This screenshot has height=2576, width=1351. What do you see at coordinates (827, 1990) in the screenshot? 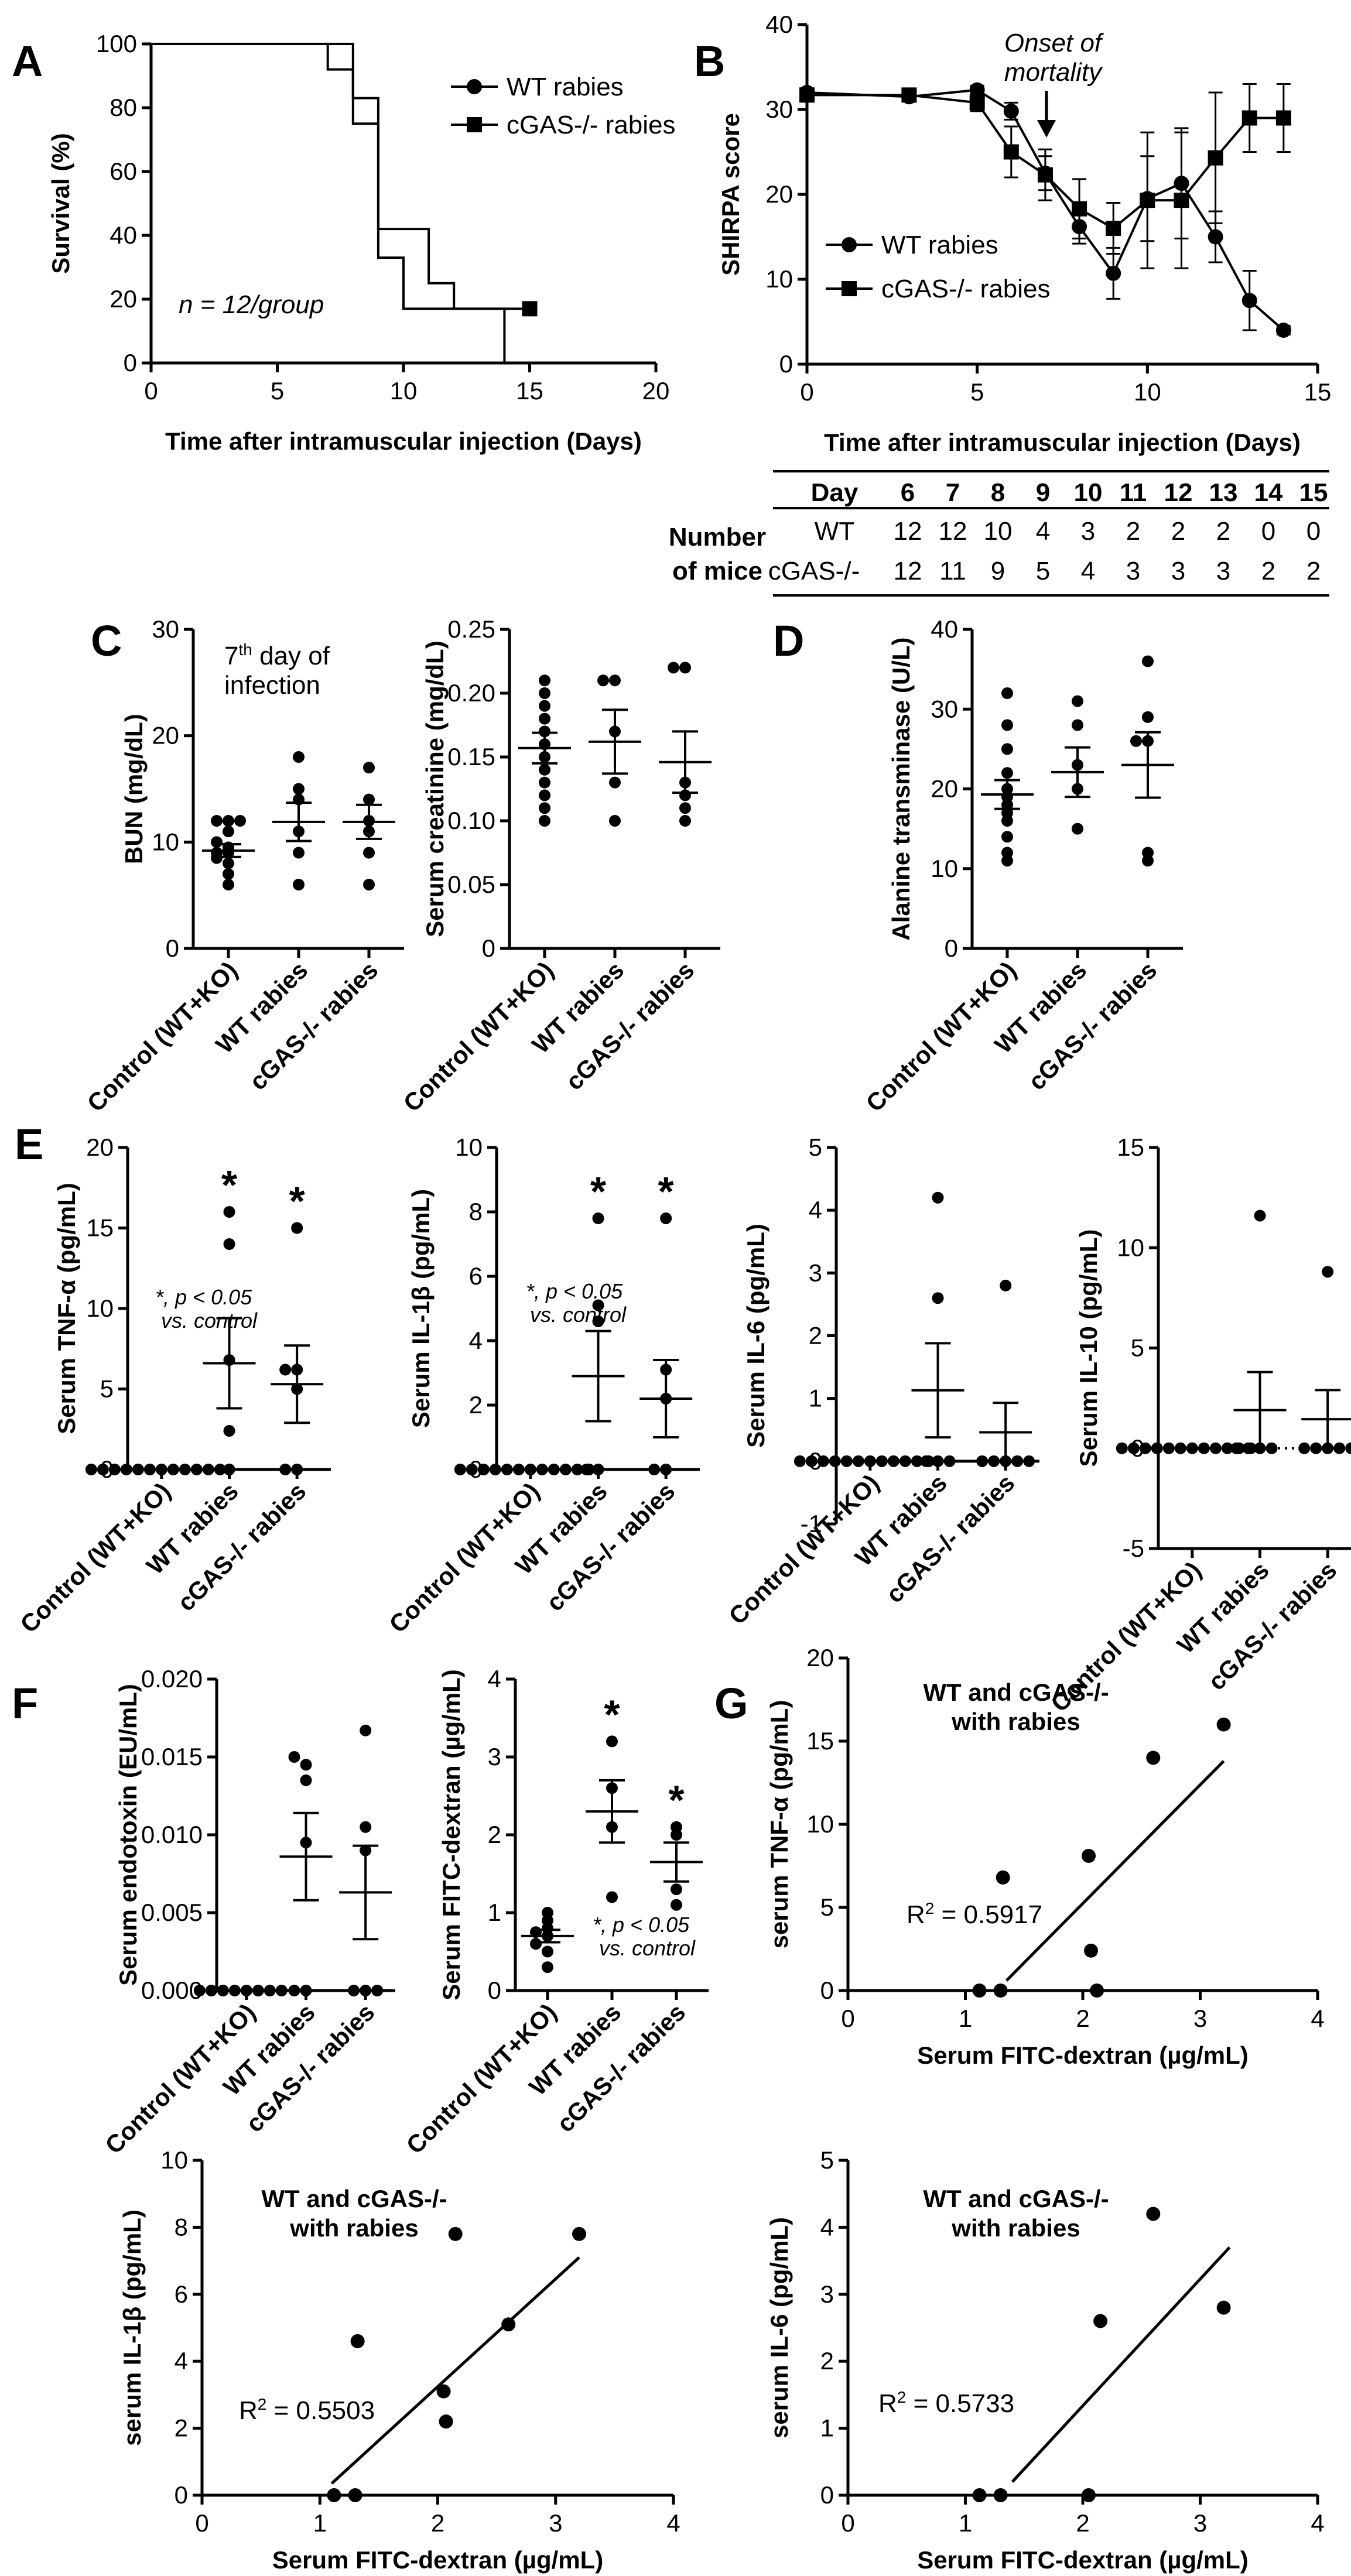
I see `g1-y-tick-label: 0` at bounding box center [827, 1990].